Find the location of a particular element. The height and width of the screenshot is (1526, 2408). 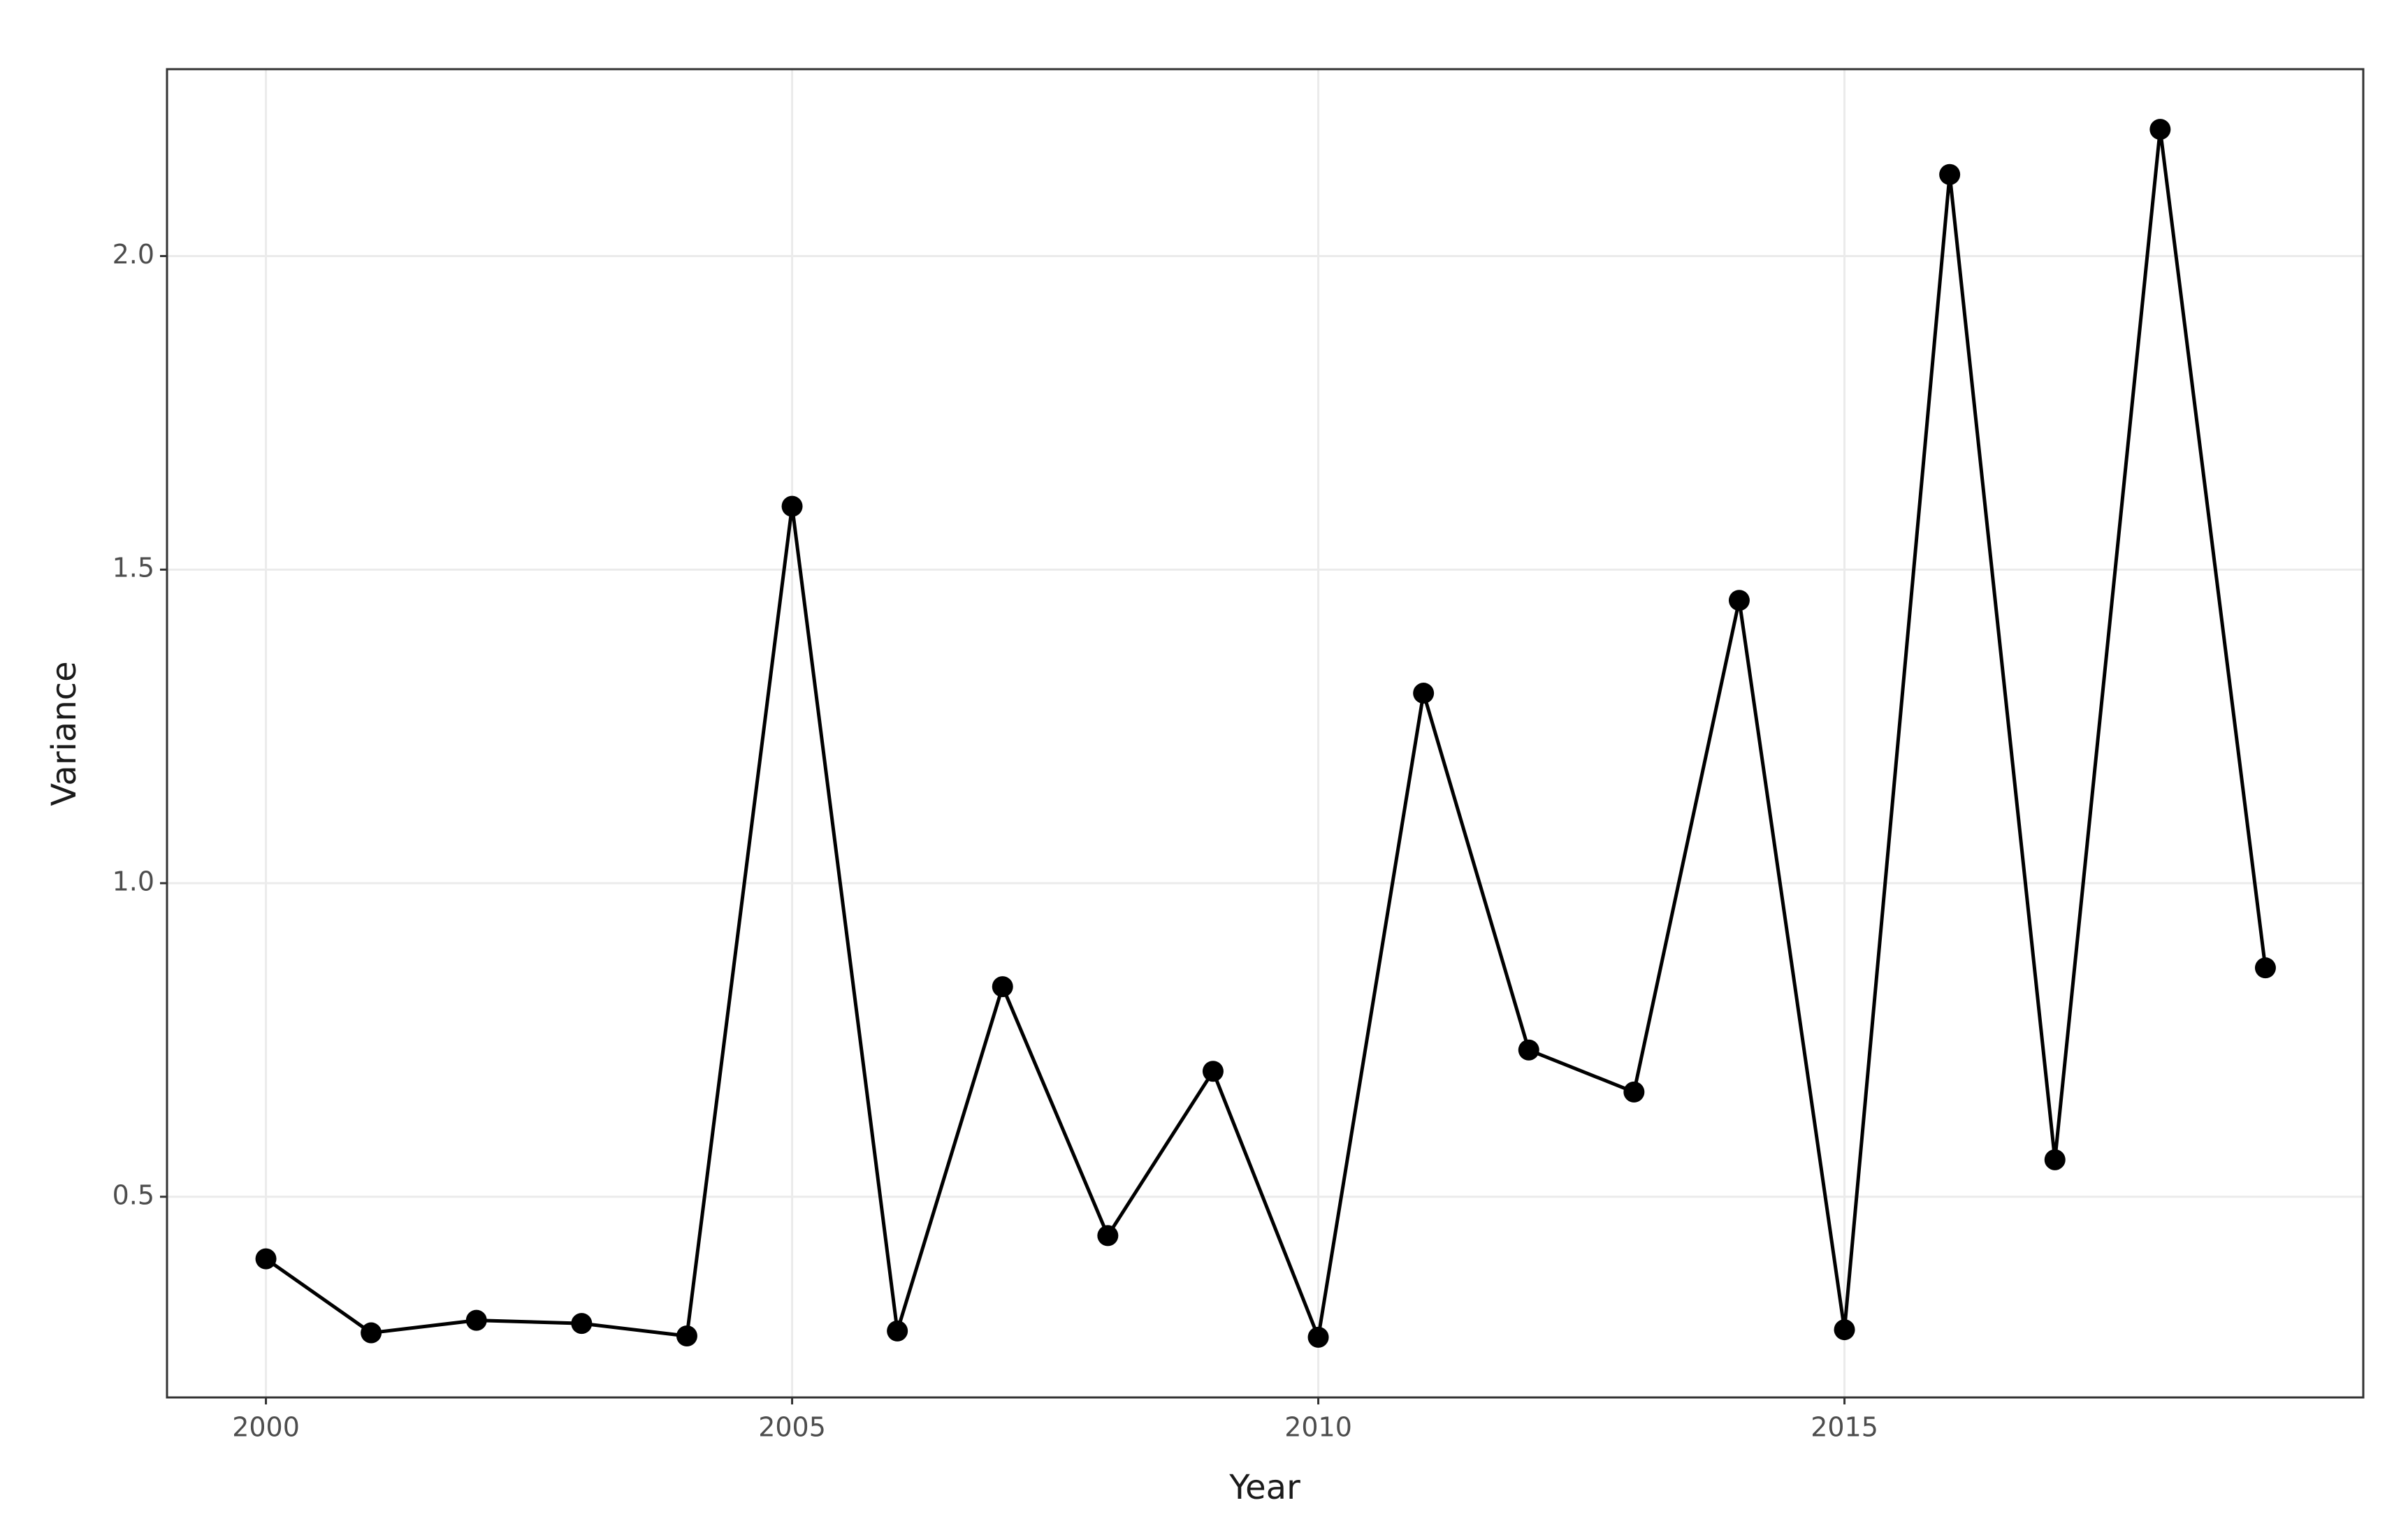

x-tick-label: 2005 is located at coordinates (792, 1427).